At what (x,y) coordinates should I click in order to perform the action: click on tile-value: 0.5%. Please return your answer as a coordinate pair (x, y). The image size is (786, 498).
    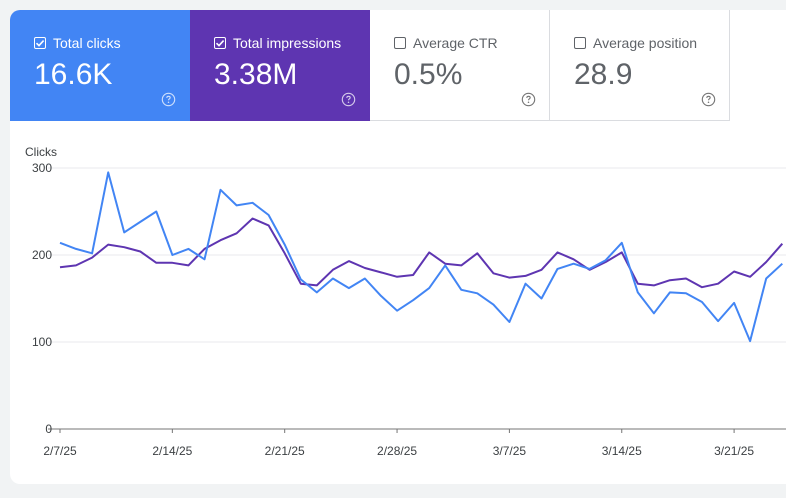
    Looking at the image, I should click on (428, 74).